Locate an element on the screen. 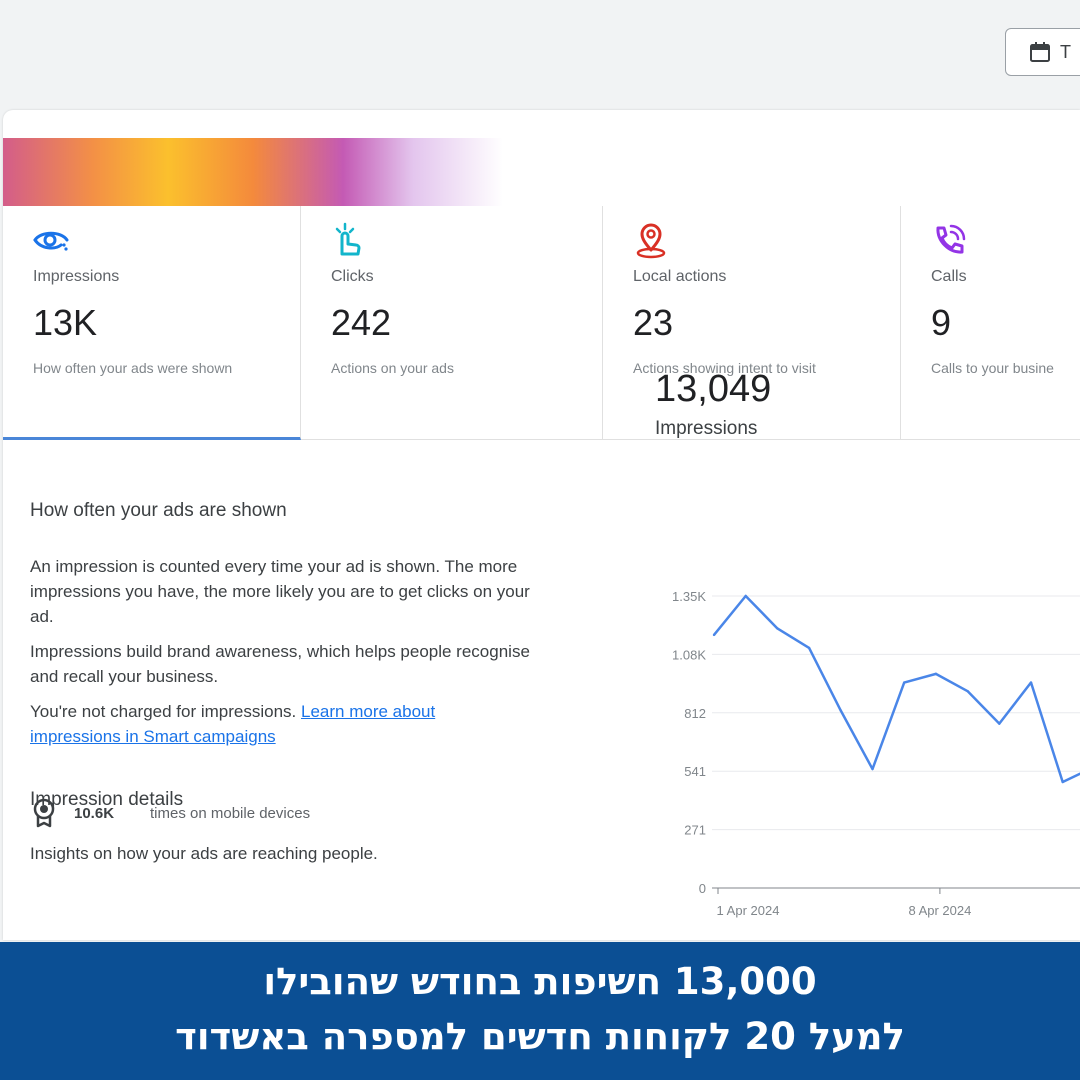 The width and height of the screenshot is (1080, 1080). impressions-series-line is located at coordinates (896, 689).